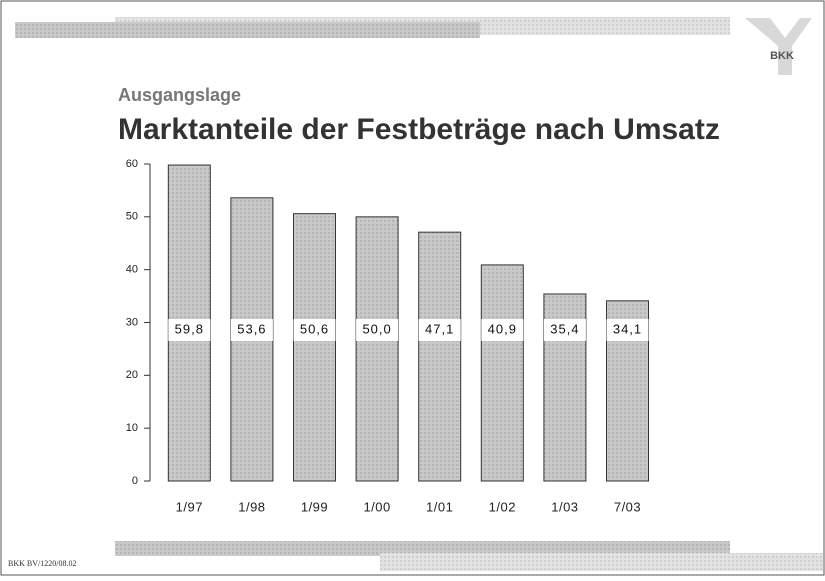 Image resolution: width=825 pixels, height=581 pixels. I want to click on x-tick-label: 1/01, so click(439, 506).